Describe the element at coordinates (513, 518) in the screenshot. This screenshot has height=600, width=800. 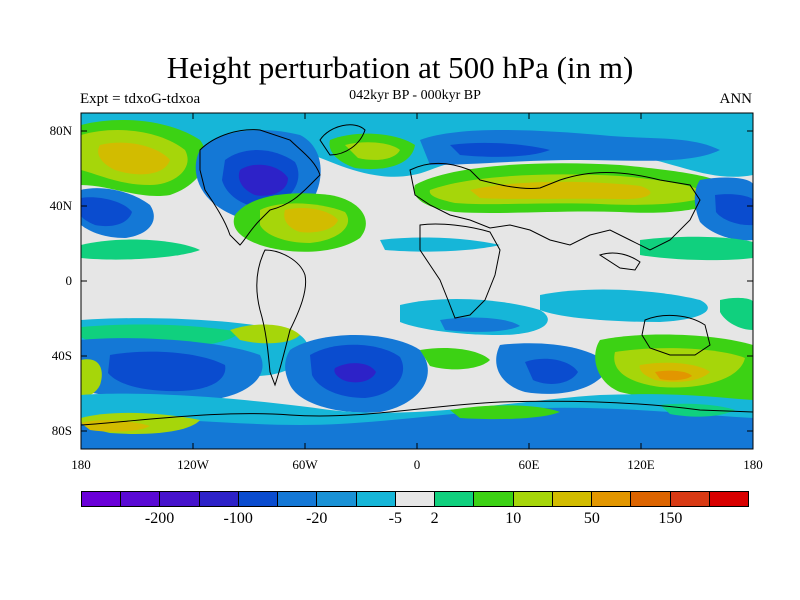
I see `colorbar-label: 10` at that location.